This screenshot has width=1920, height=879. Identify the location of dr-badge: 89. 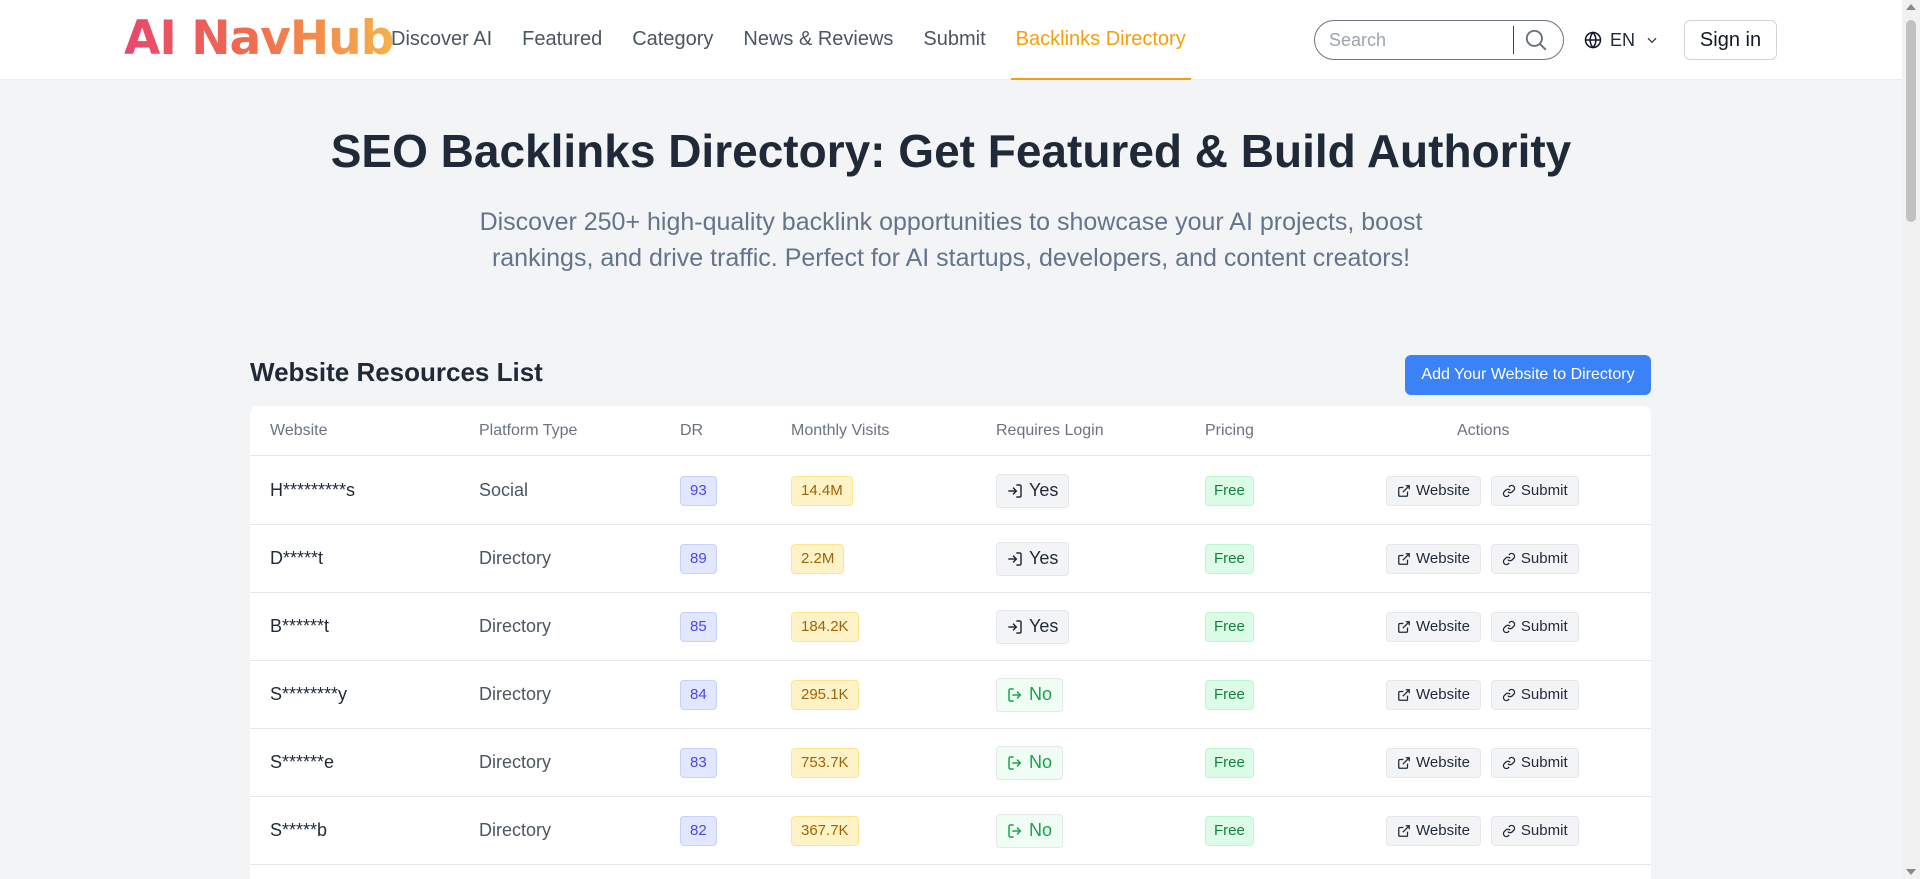
(698, 558).